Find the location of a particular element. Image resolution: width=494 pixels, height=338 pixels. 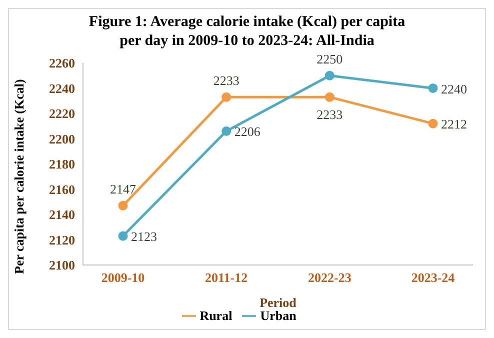

y-tick-label: 2200 is located at coordinates (62, 138).